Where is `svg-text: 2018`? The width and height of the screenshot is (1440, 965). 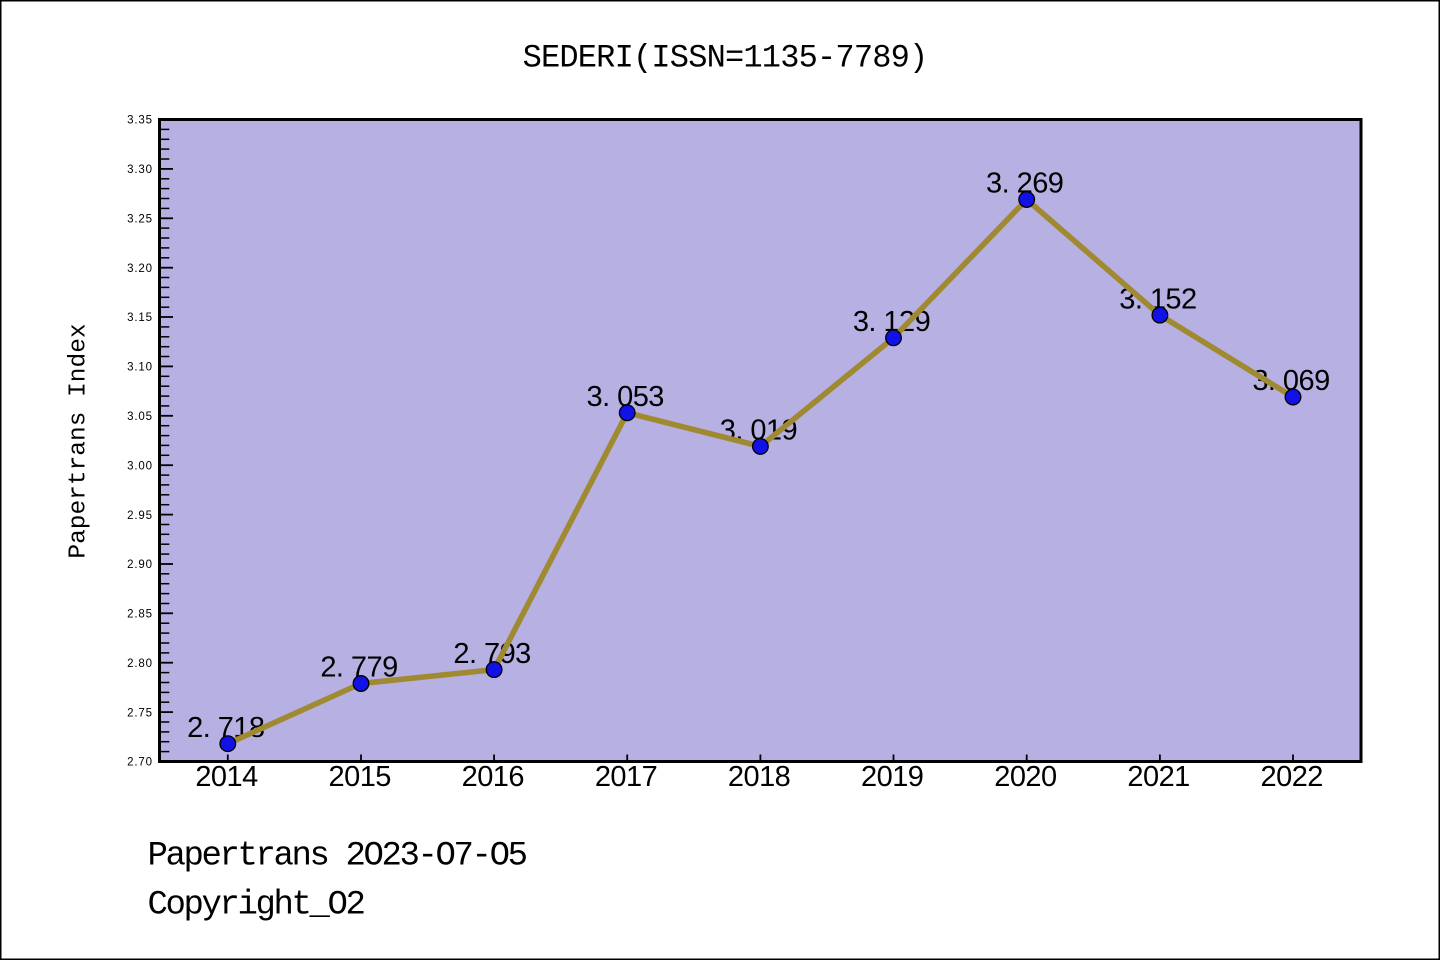
svg-text: 2018 is located at coordinates (759, 777).